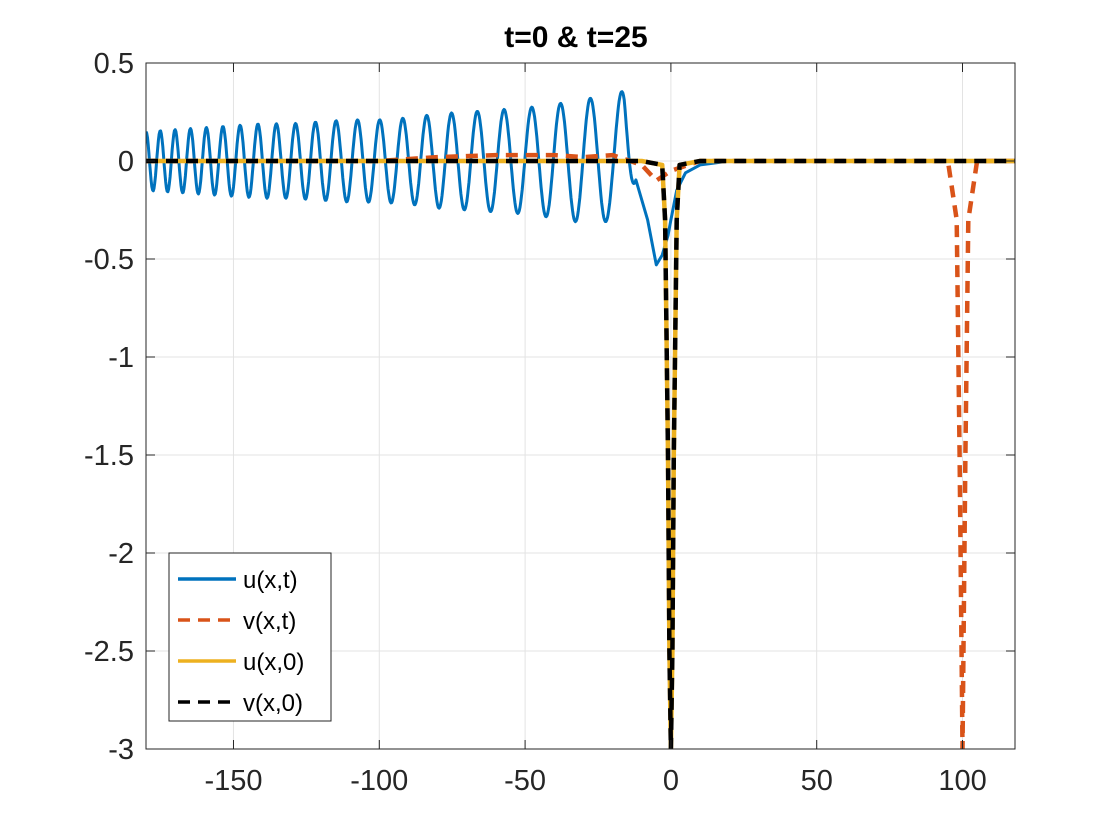 The image size is (1120, 840). What do you see at coordinates (595, 781) in the screenshot?
I see `x-tick-labels: -150 -100 -50 0 50 100` at bounding box center [595, 781].